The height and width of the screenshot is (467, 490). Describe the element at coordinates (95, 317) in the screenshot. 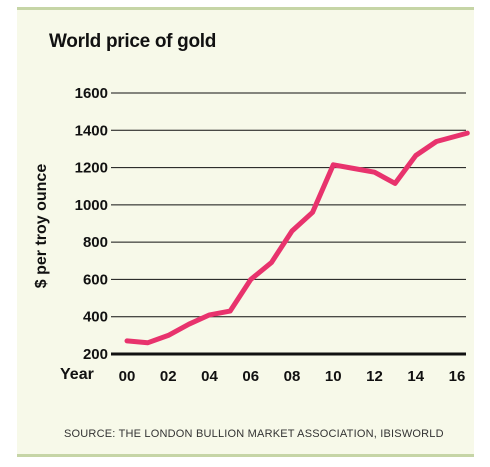

I see `y-tick-label-400: 400` at that location.